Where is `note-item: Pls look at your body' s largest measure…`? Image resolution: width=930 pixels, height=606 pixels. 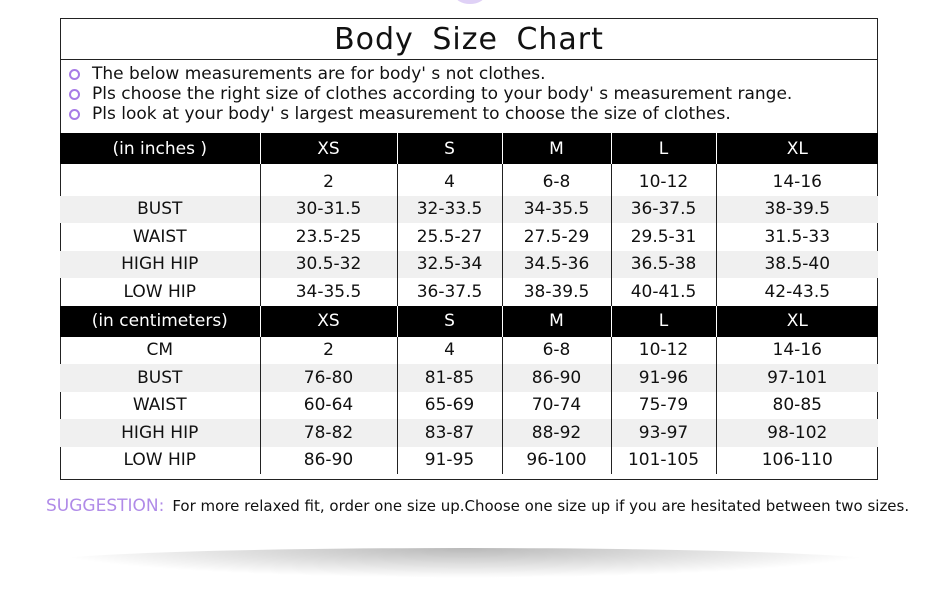
note-item: Pls look at your body' s largest measure… is located at coordinates (473, 114).